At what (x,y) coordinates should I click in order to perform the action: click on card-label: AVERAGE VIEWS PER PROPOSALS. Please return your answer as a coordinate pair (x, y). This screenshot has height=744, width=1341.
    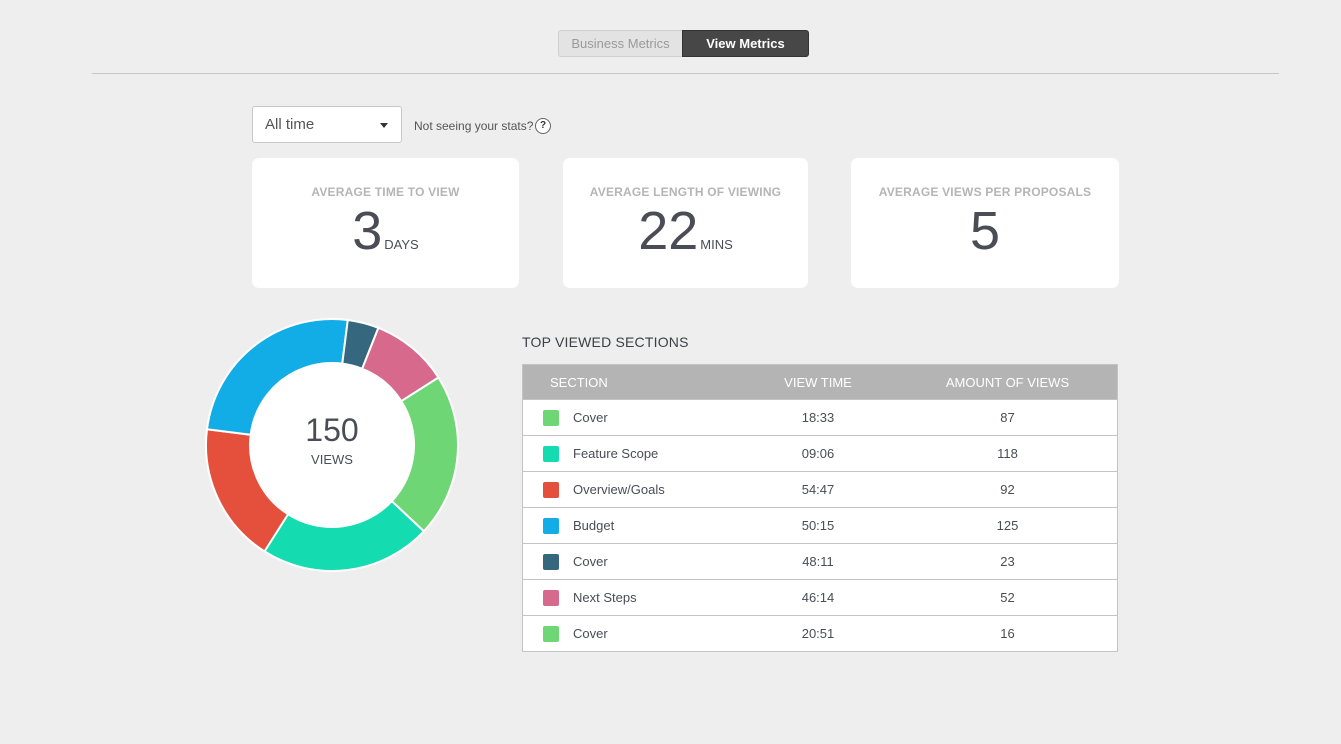
    Looking at the image, I should click on (985, 192).